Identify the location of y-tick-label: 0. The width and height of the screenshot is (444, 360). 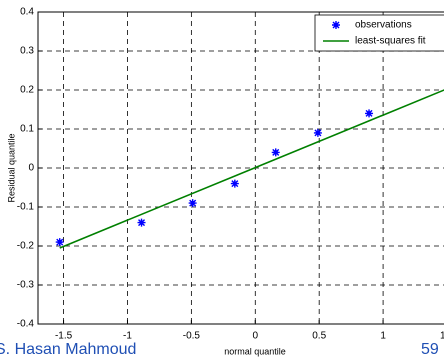
(31, 168).